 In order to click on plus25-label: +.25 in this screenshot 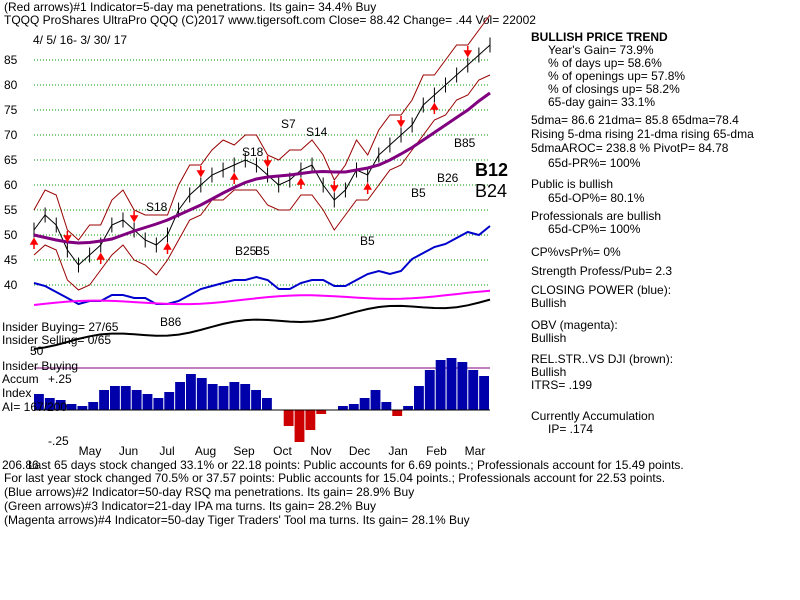, I will do `click(60, 379)`.